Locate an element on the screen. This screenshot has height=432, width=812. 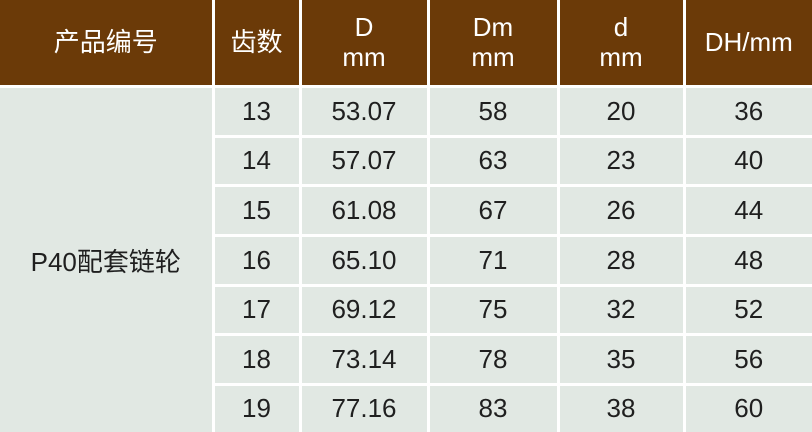
cell-teeth: 15 is located at coordinates (256, 210).